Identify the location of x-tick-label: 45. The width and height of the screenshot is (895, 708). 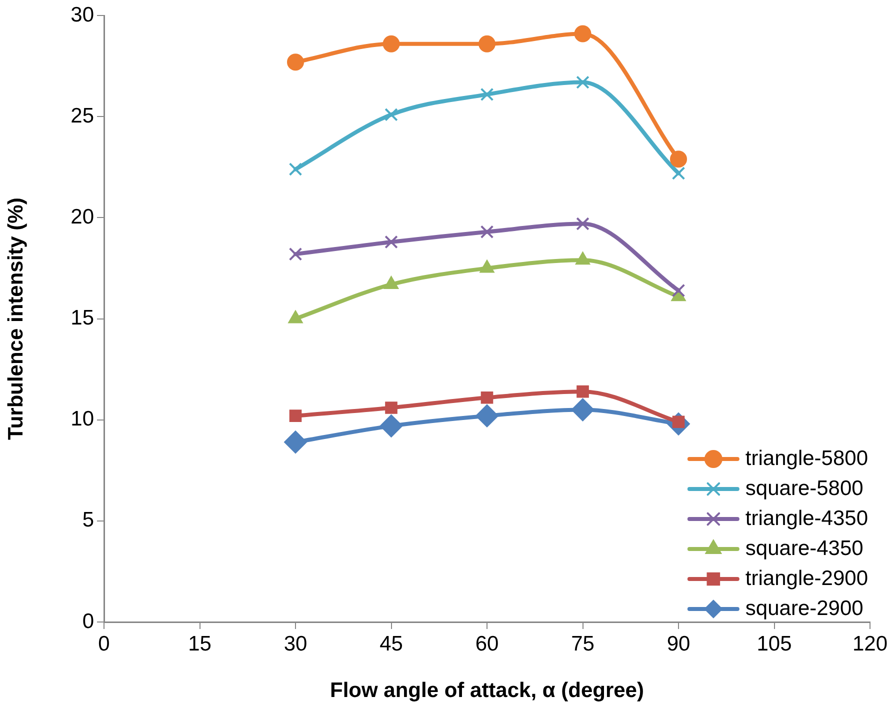
(391, 644).